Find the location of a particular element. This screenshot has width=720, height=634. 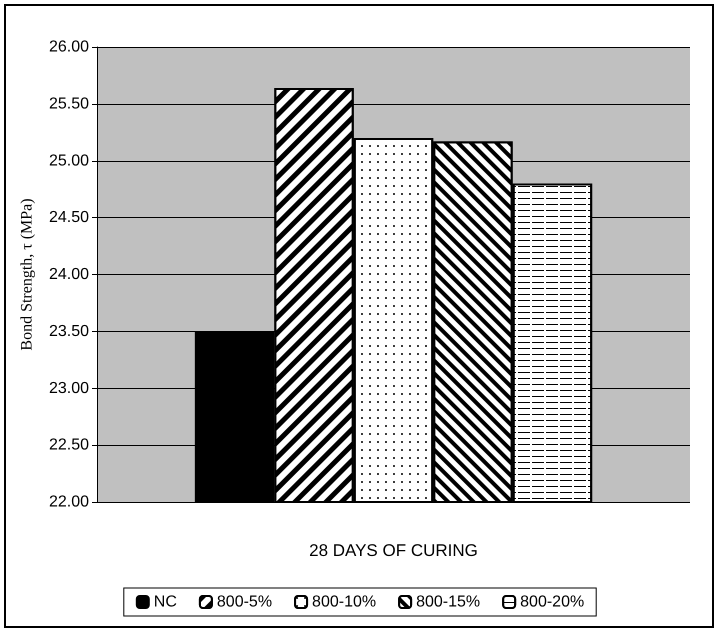

legend-label: 800-5% is located at coordinates (244, 602).